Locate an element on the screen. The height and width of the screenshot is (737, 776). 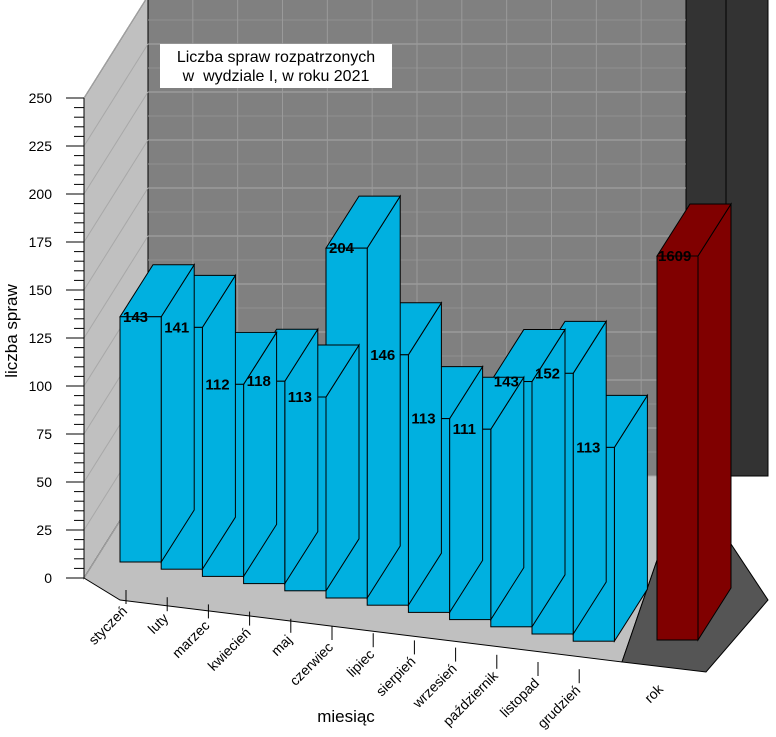
total-tick-label: rok is located at coordinates (654, 693).